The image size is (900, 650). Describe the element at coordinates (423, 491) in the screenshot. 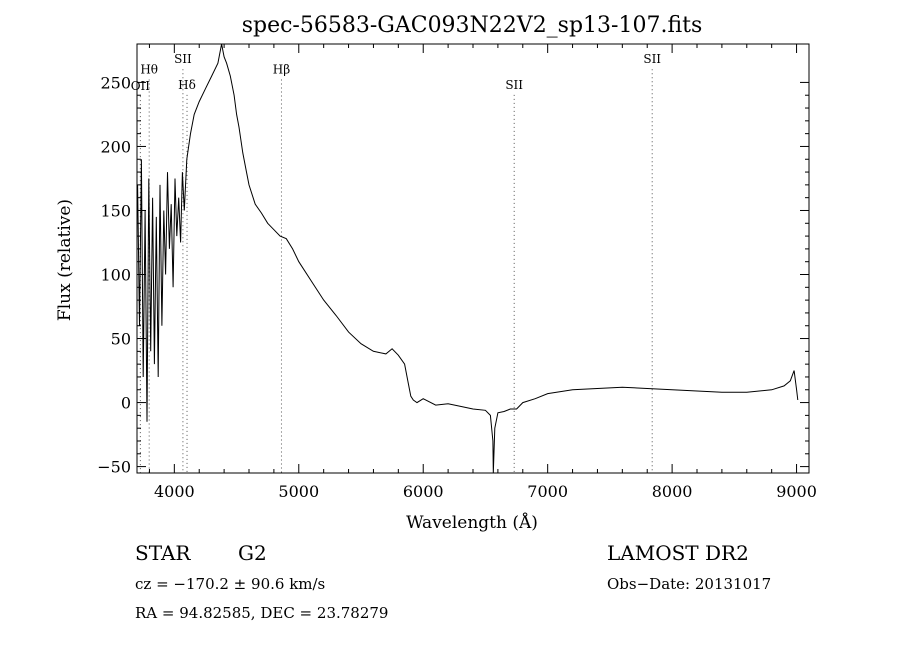

I see `x-tick-label: 6000` at that location.